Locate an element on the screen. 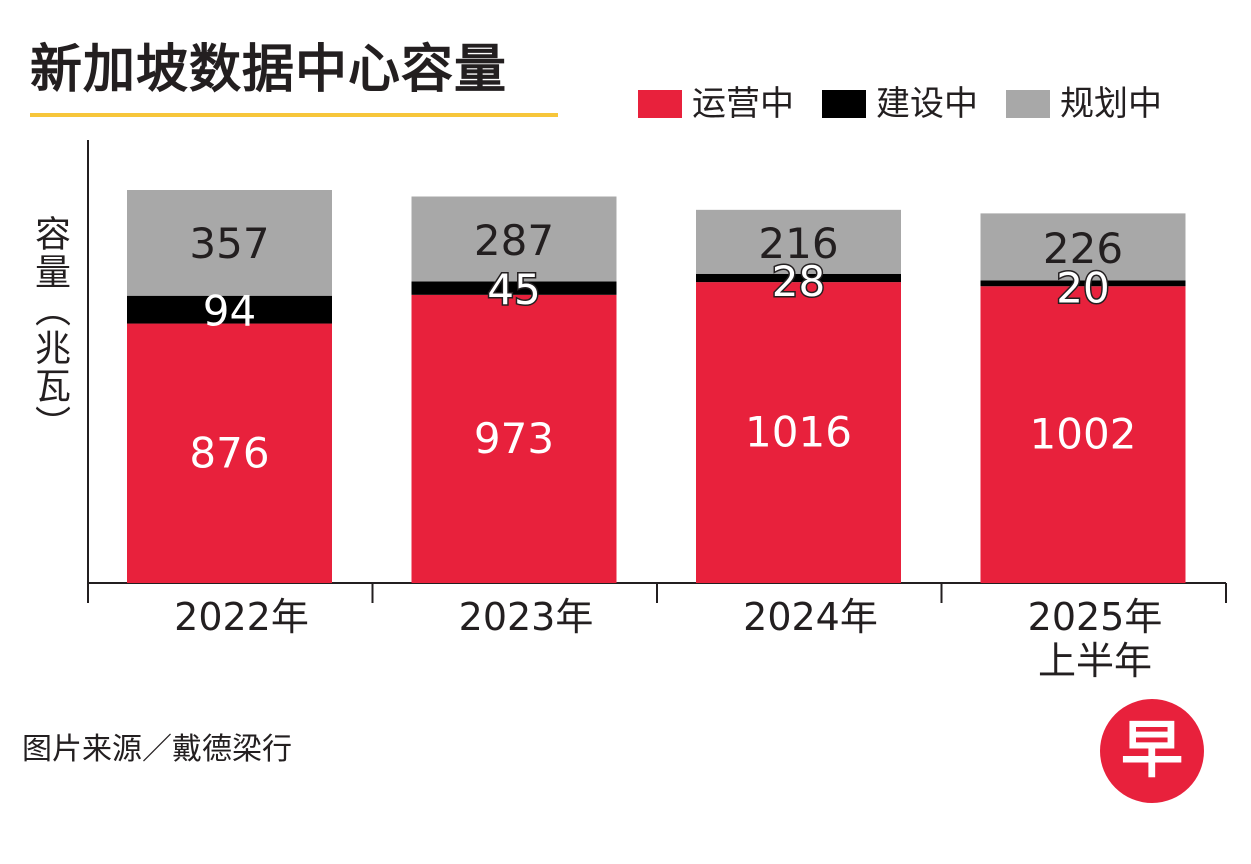  legend-item-under-construction: 建设中 is located at coordinates (900, 104).